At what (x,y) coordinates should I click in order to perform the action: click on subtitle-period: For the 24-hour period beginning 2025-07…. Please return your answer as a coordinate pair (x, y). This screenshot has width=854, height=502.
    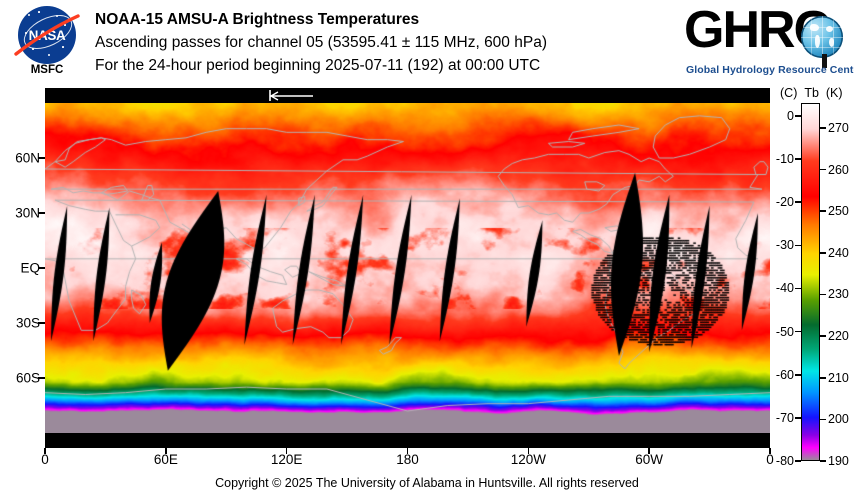
    Looking at the image, I should click on (318, 65).